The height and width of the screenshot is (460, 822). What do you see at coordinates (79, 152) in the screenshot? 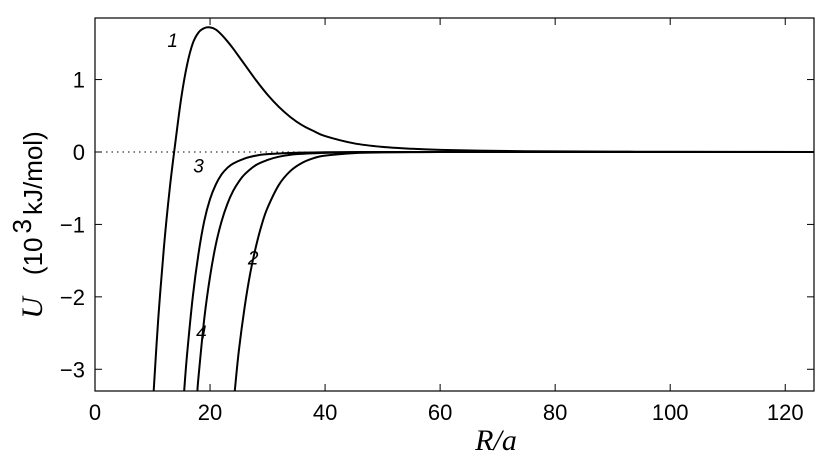
I see `y-tick-label: 0` at bounding box center [79, 152].